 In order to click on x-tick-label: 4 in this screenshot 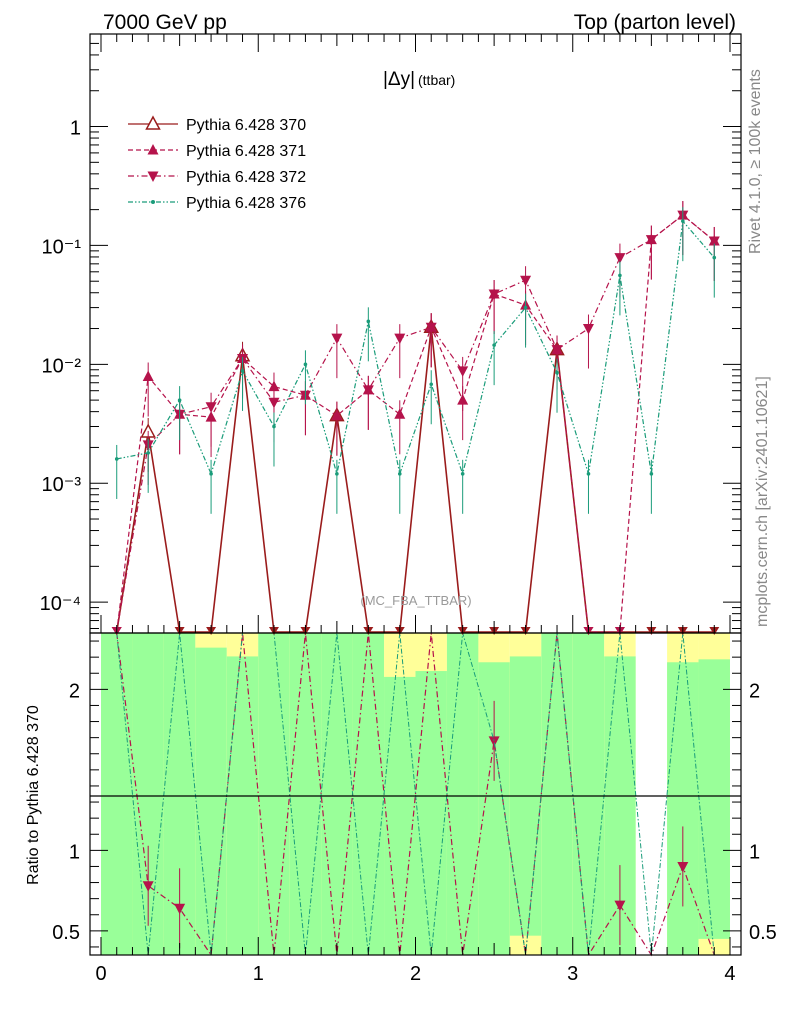, I will do `click(729, 974)`.